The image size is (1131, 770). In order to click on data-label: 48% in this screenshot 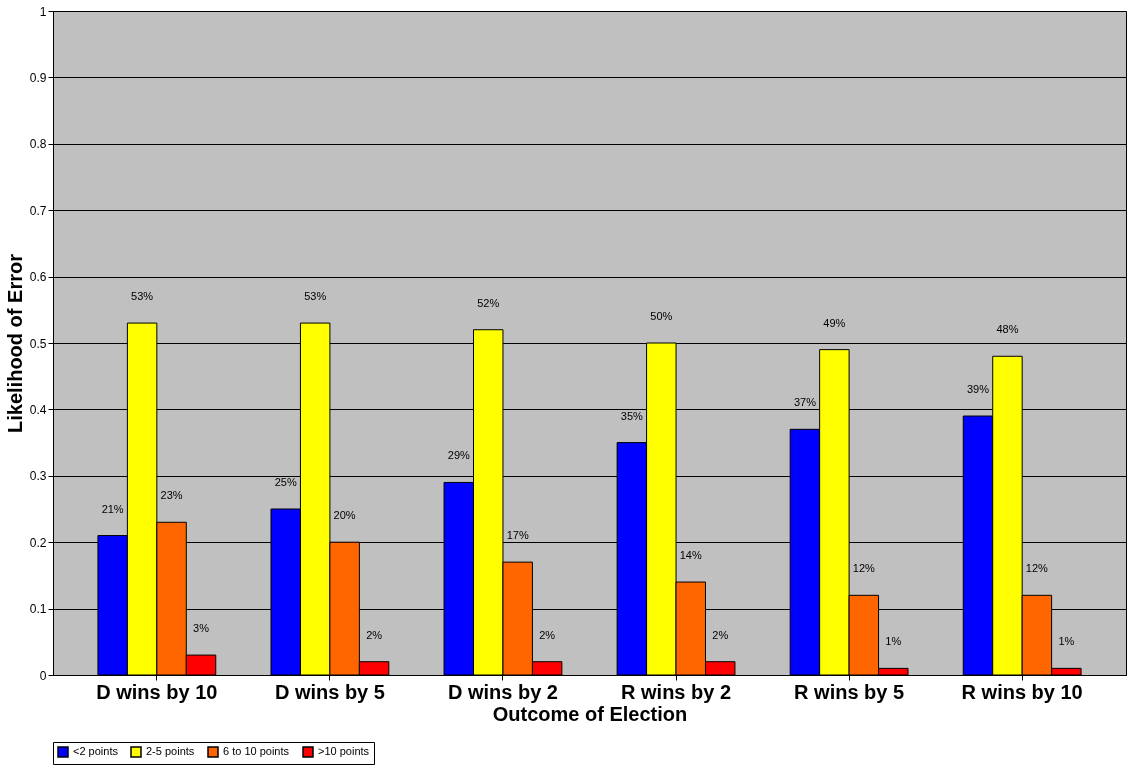, I will do `click(1007, 329)`.